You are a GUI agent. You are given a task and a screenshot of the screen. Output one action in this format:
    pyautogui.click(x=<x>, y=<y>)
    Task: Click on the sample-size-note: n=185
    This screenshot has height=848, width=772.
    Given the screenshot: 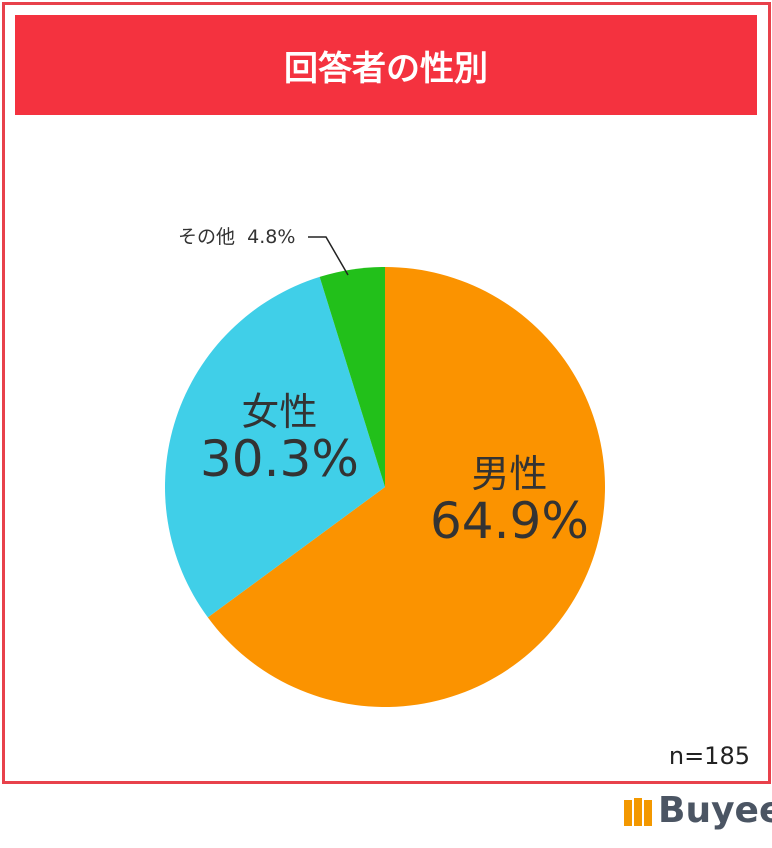 What is the action you would take?
    pyautogui.click(x=709, y=756)
    